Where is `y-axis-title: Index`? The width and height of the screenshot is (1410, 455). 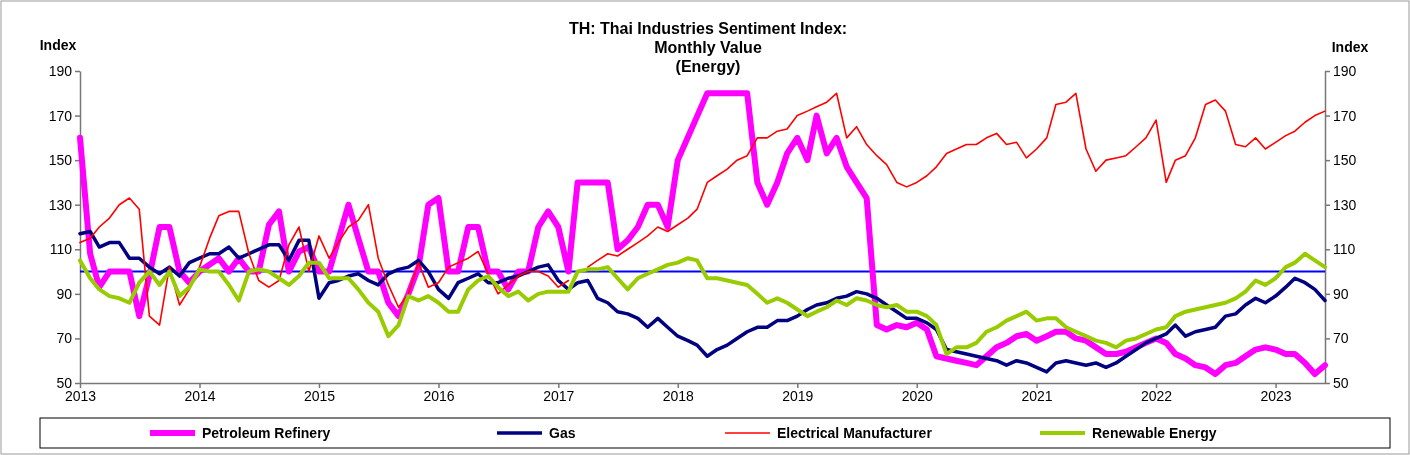
y-axis-title: Index is located at coordinates (58, 45).